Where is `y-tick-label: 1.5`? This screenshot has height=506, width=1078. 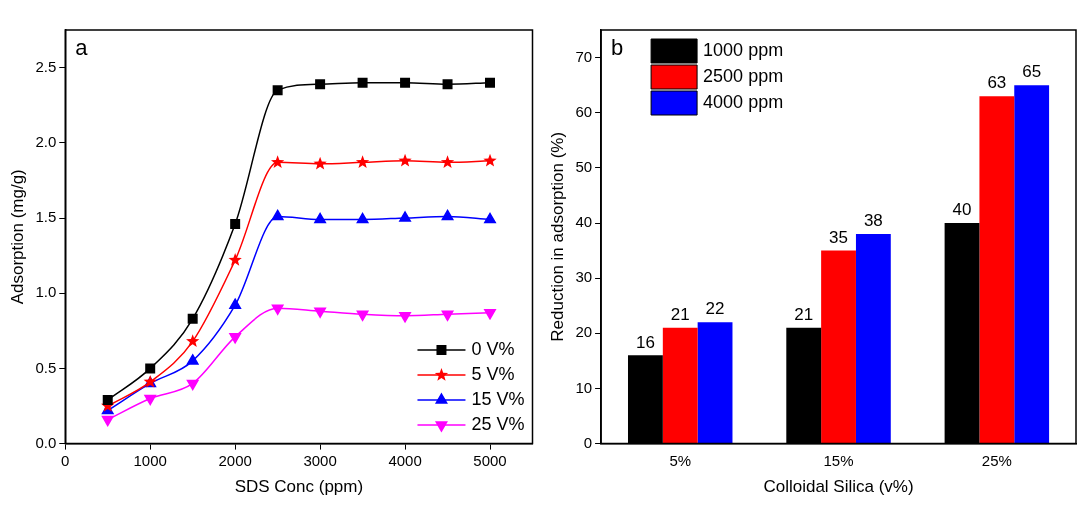
y-tick-label: 1.5 is located at coordinates (46, 217).